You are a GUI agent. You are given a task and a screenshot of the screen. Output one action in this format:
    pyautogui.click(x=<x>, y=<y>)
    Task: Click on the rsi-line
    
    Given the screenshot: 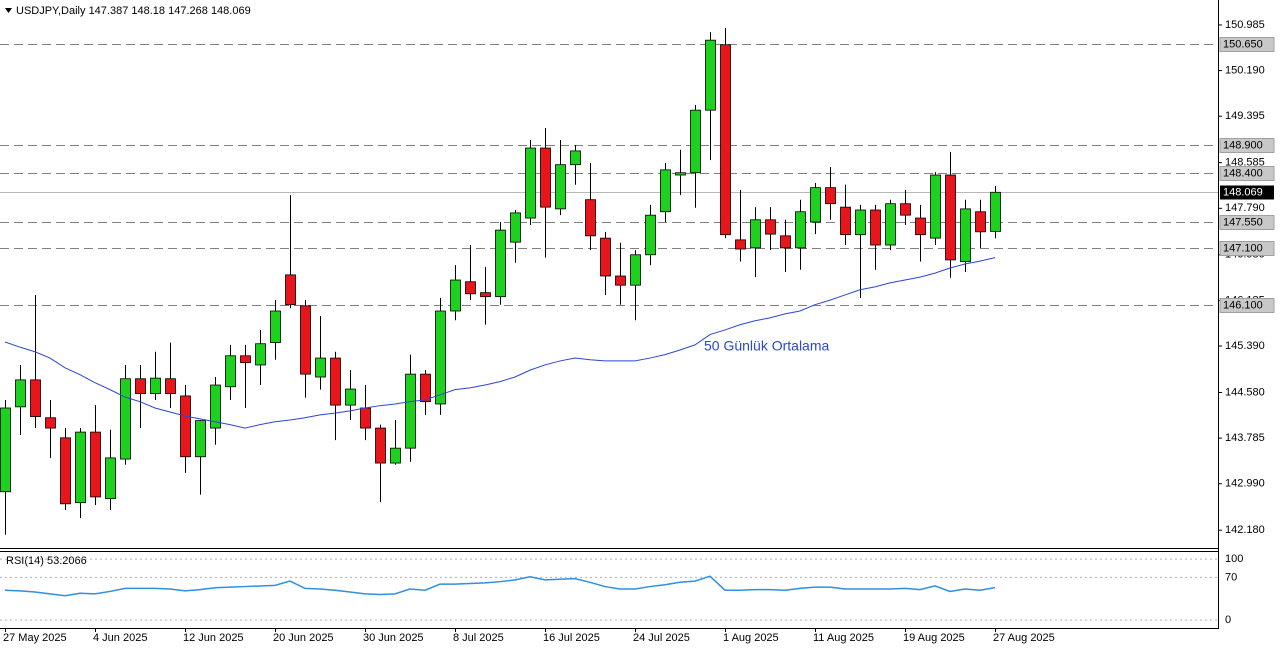 What is the action you would take?
    pyautogui.click(x=500, y=586)
    